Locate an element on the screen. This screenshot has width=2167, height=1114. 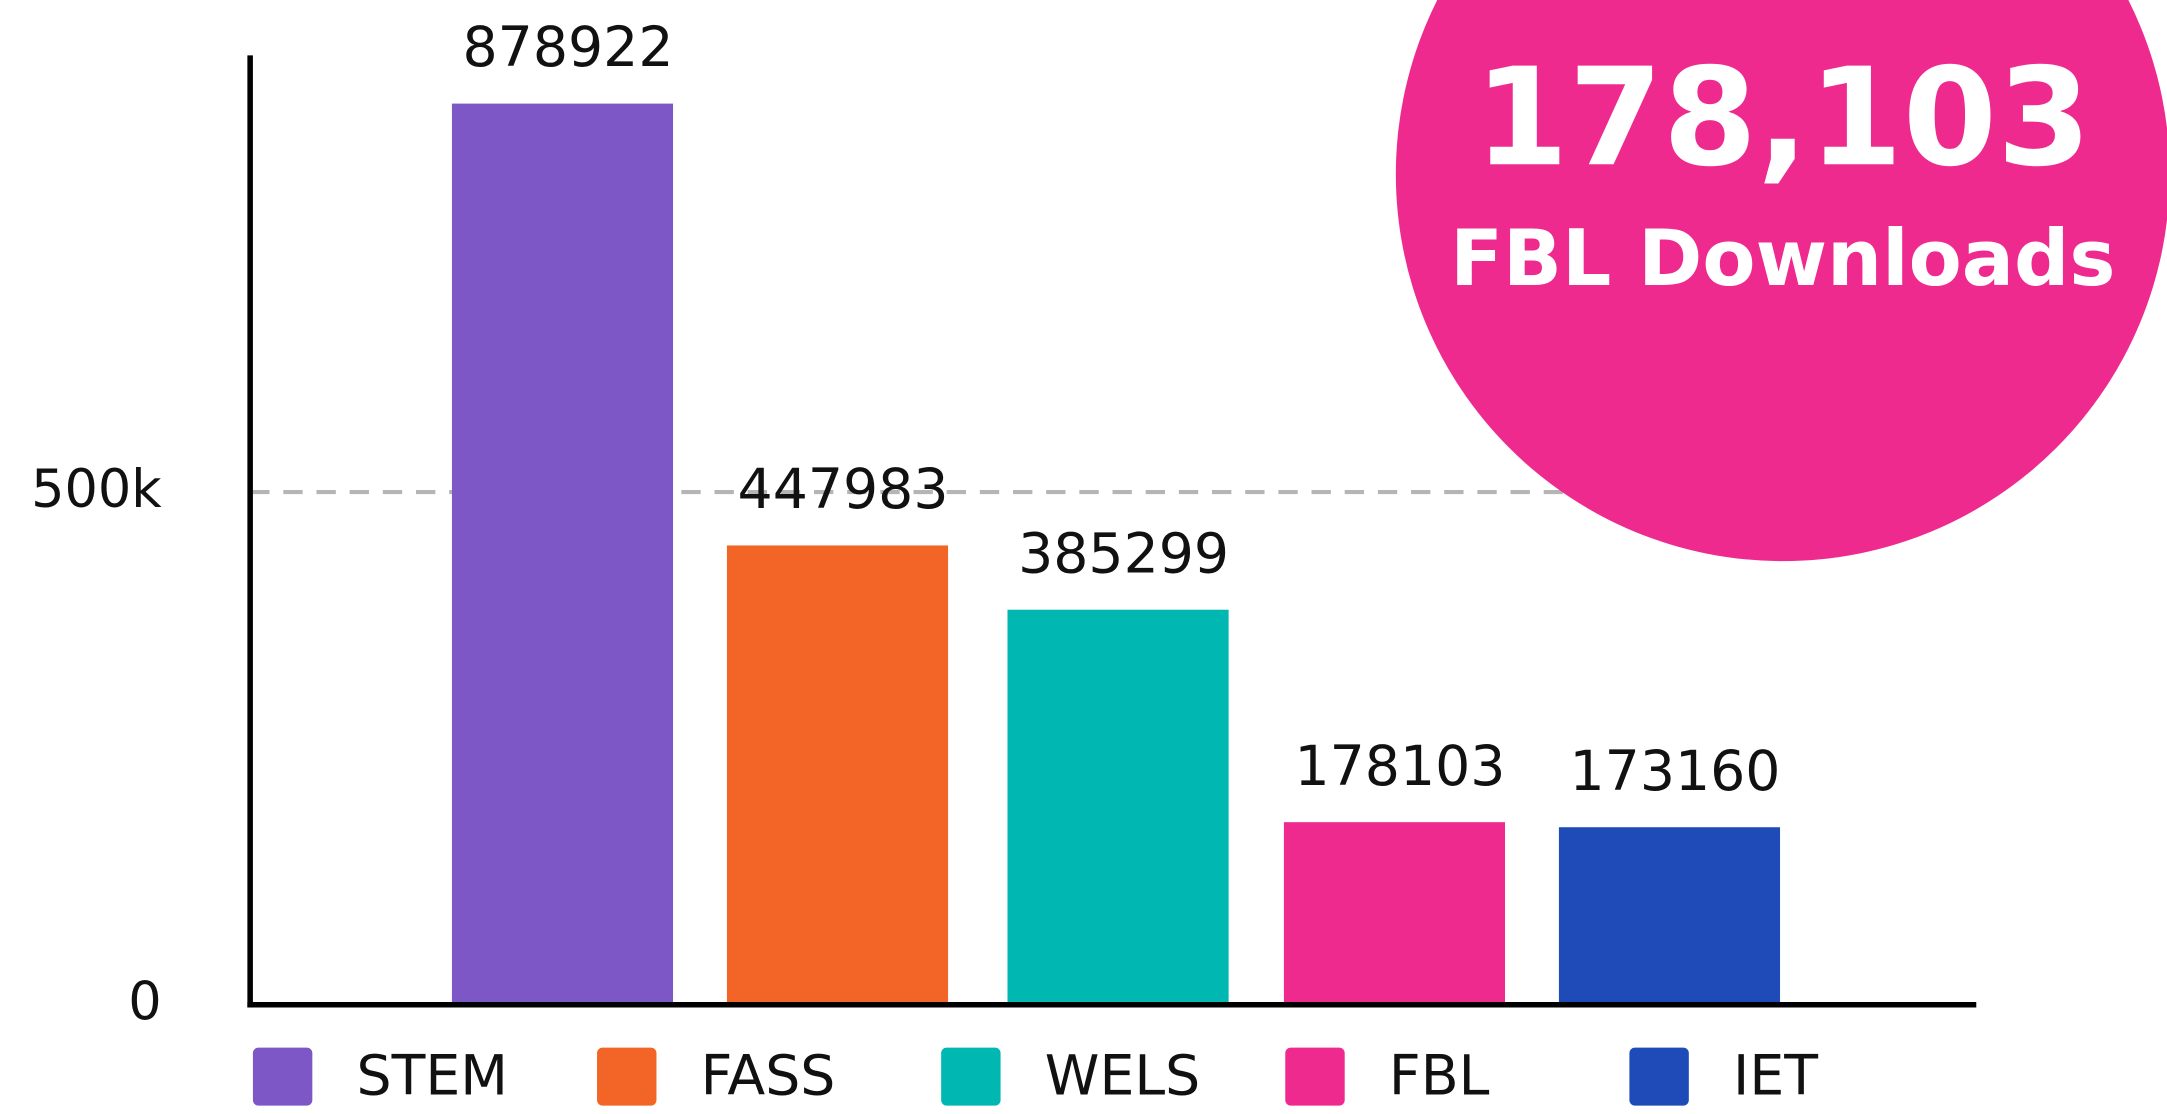
value-label: 878922 is located at coordinates (568, 48).